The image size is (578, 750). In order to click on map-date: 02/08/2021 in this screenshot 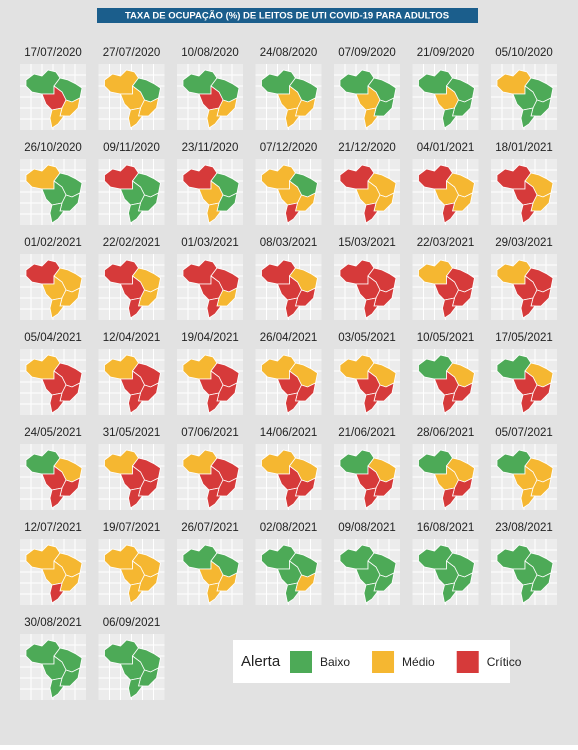, I will do `click(289, 528)`.